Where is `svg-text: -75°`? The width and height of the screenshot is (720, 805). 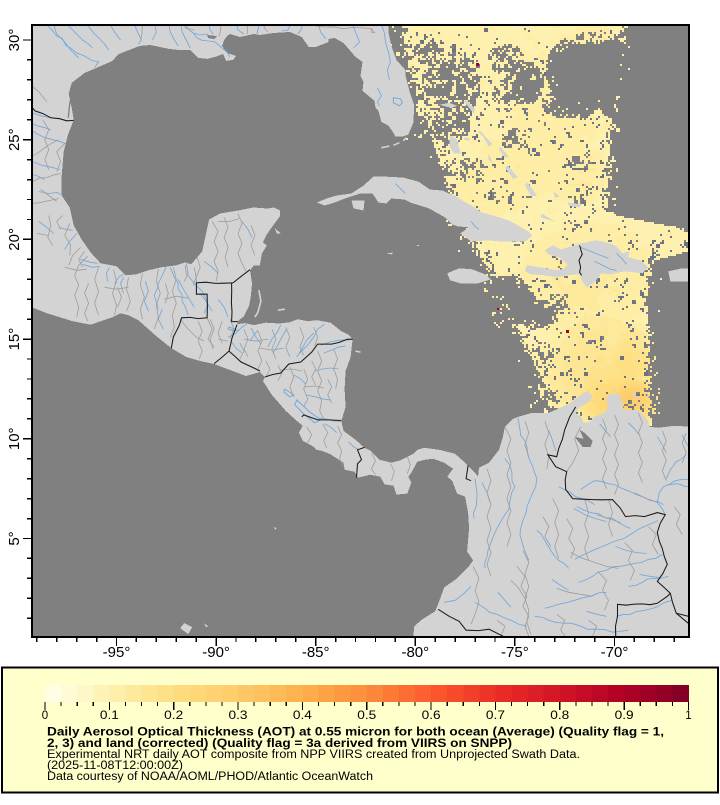 svg-text: -75° is located at coordinates (515, 652).